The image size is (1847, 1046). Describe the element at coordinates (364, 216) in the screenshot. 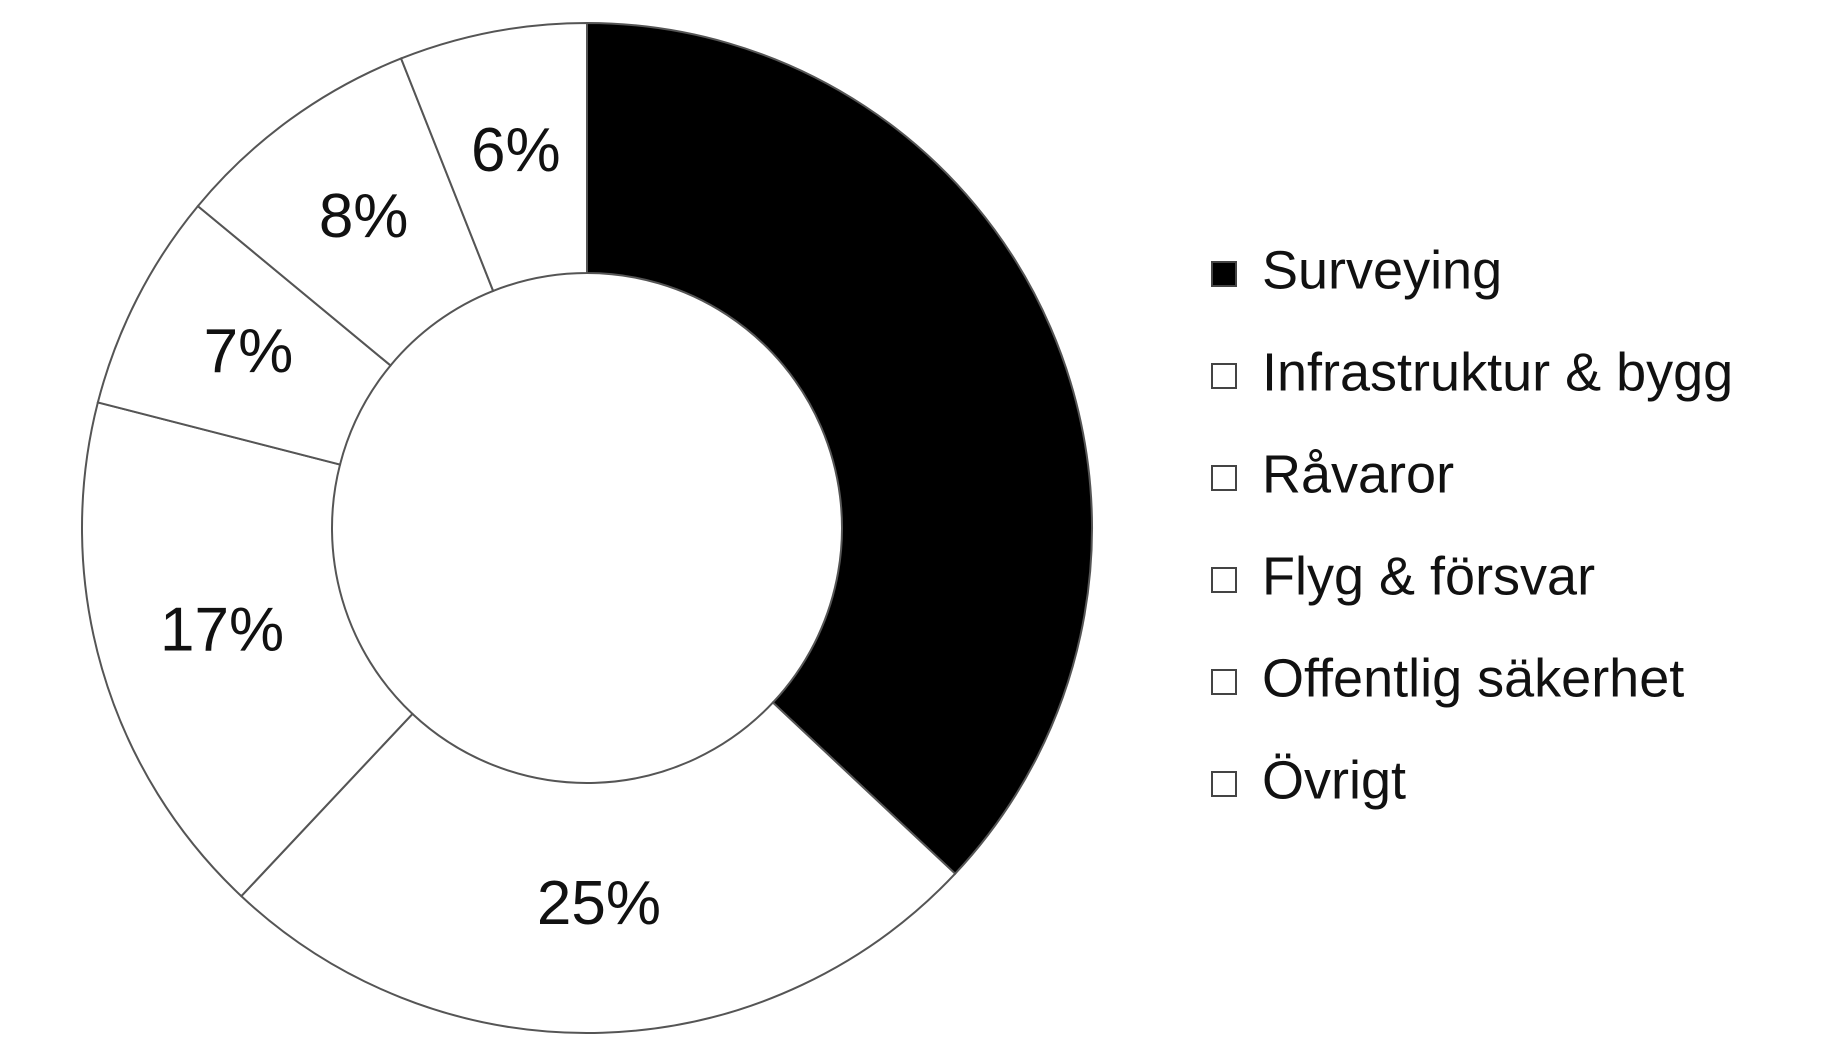

I see `data-label: 8%` at that location.